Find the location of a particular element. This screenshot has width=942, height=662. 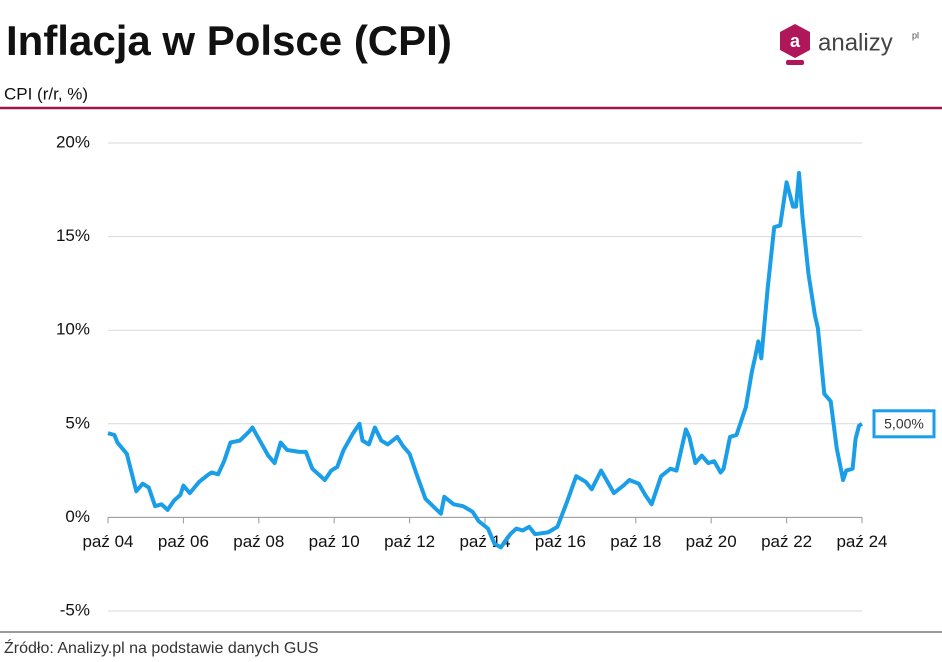

logo-base is located at coordinates (795, 62).